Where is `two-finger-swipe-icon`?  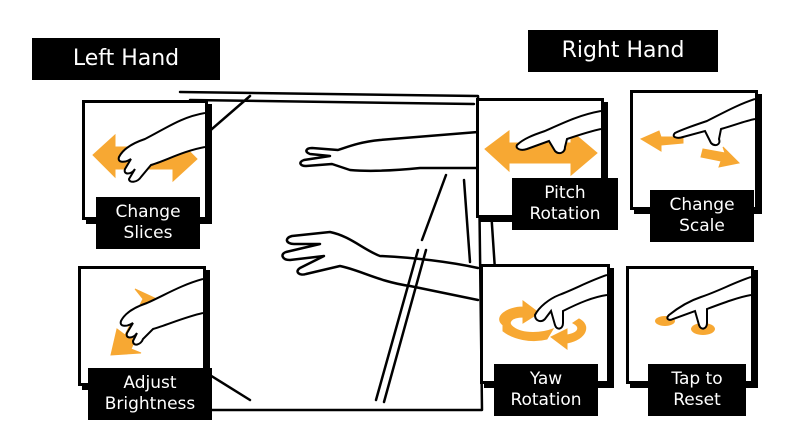 two-finger-swipe-icon is located at coordinates (542, 143).